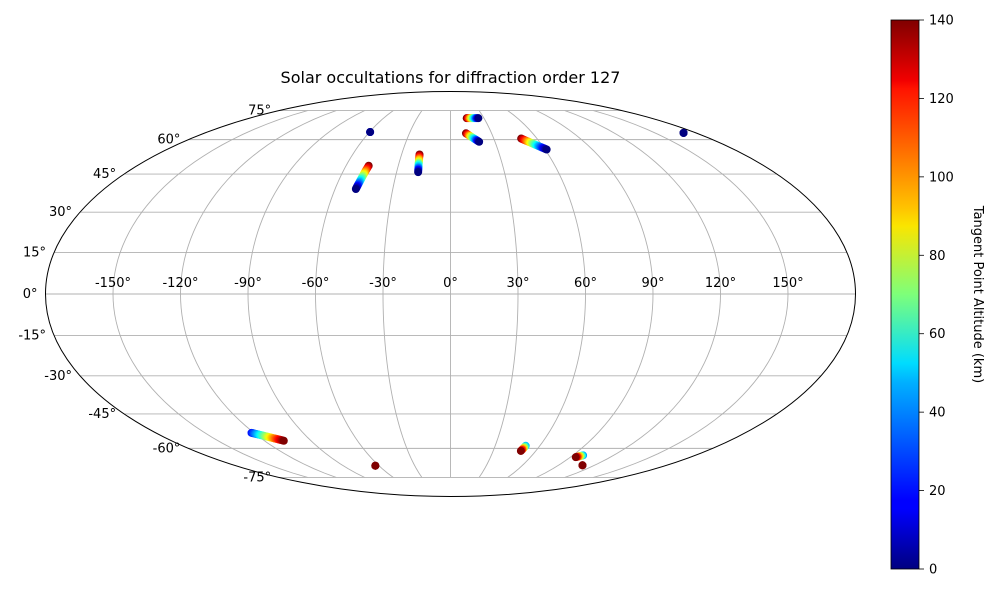 The height and width of the screenshot is (592, 998). I want to click on colorbar-tick-label: 40, so click(937, 413).